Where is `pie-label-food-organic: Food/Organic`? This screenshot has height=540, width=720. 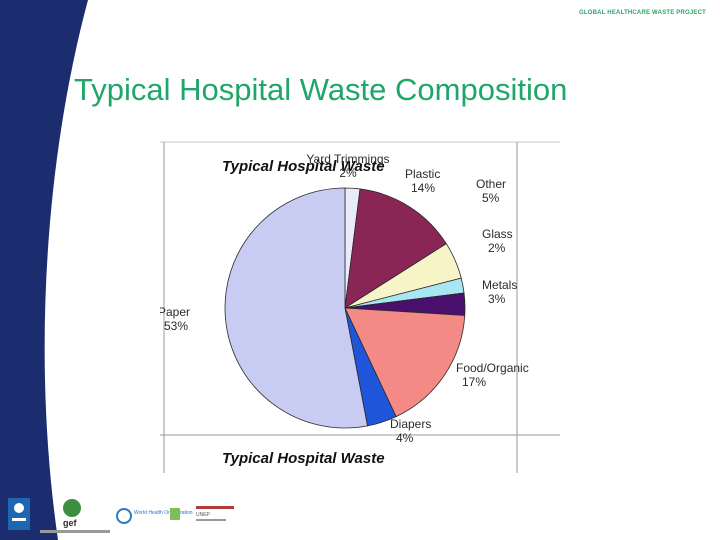
pie-label-food-organic: Food/Organic is located at coordinates (492, 368).